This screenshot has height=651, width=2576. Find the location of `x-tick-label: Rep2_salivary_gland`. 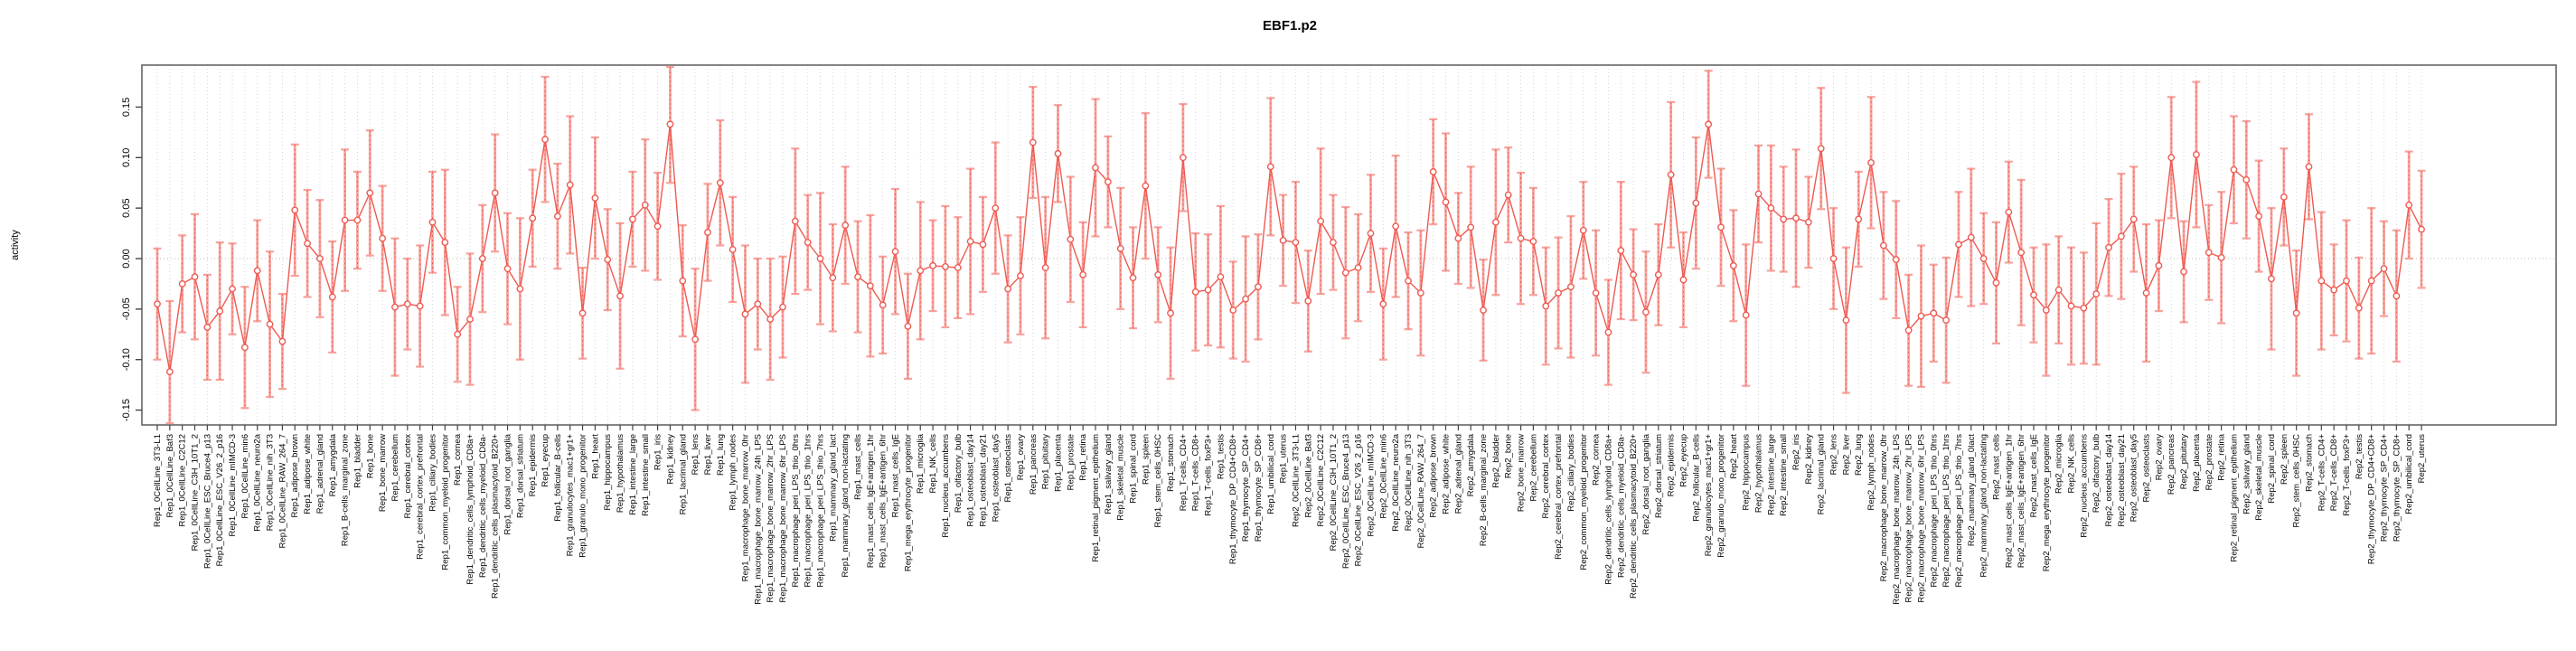

x-tick-label: Rep2_salivary_gland is located at coordinates (2247, 474).